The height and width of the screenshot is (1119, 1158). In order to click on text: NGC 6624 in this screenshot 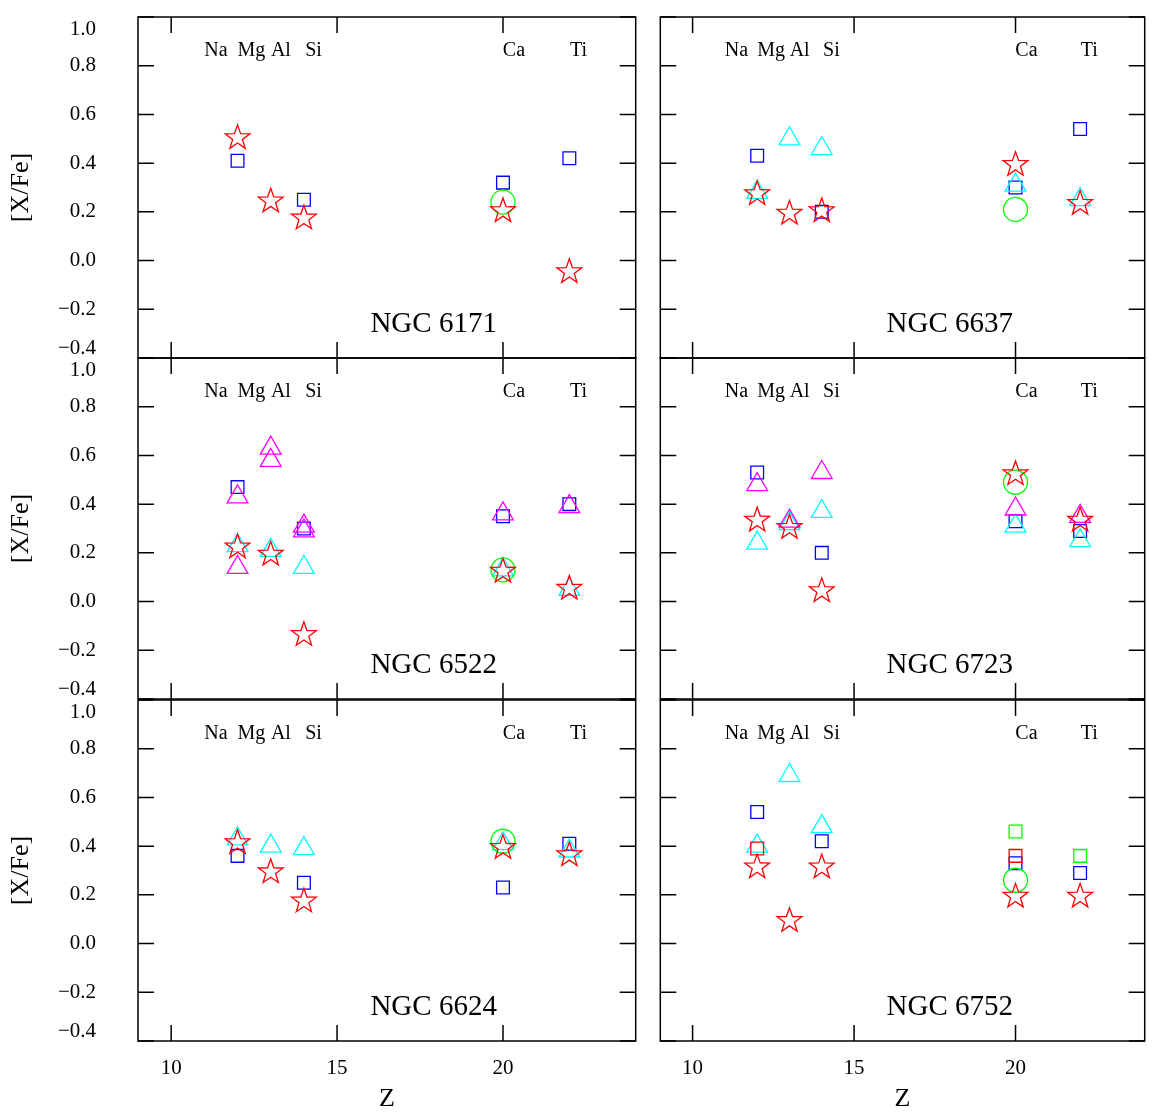, I will do `click(434, 1004)`.